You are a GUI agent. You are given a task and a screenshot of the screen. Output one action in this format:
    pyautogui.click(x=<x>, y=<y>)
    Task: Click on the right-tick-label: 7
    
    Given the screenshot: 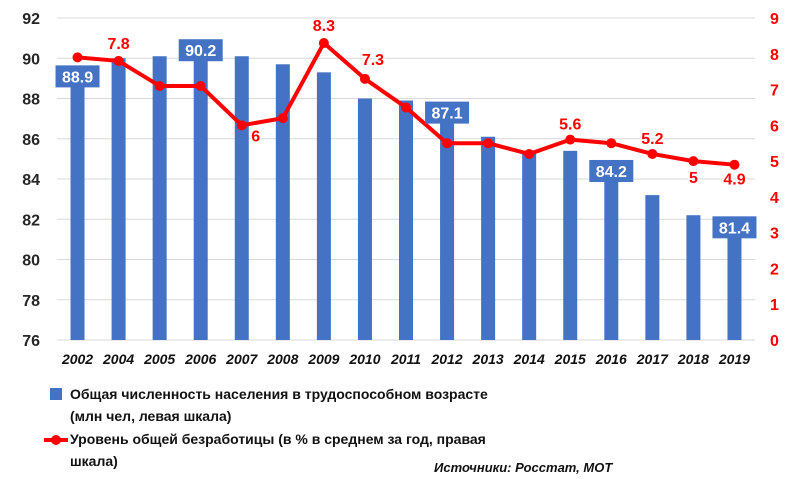 What is the action you would take?
    pyautogui.click(x=774, y=91)
    